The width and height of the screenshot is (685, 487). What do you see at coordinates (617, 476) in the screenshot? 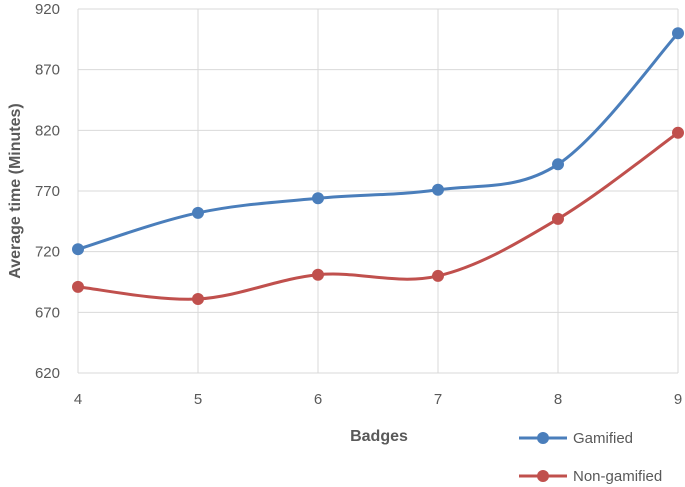
I see `legend-label-non-gamified: Non-gamified` at bounding box center [617, 476].